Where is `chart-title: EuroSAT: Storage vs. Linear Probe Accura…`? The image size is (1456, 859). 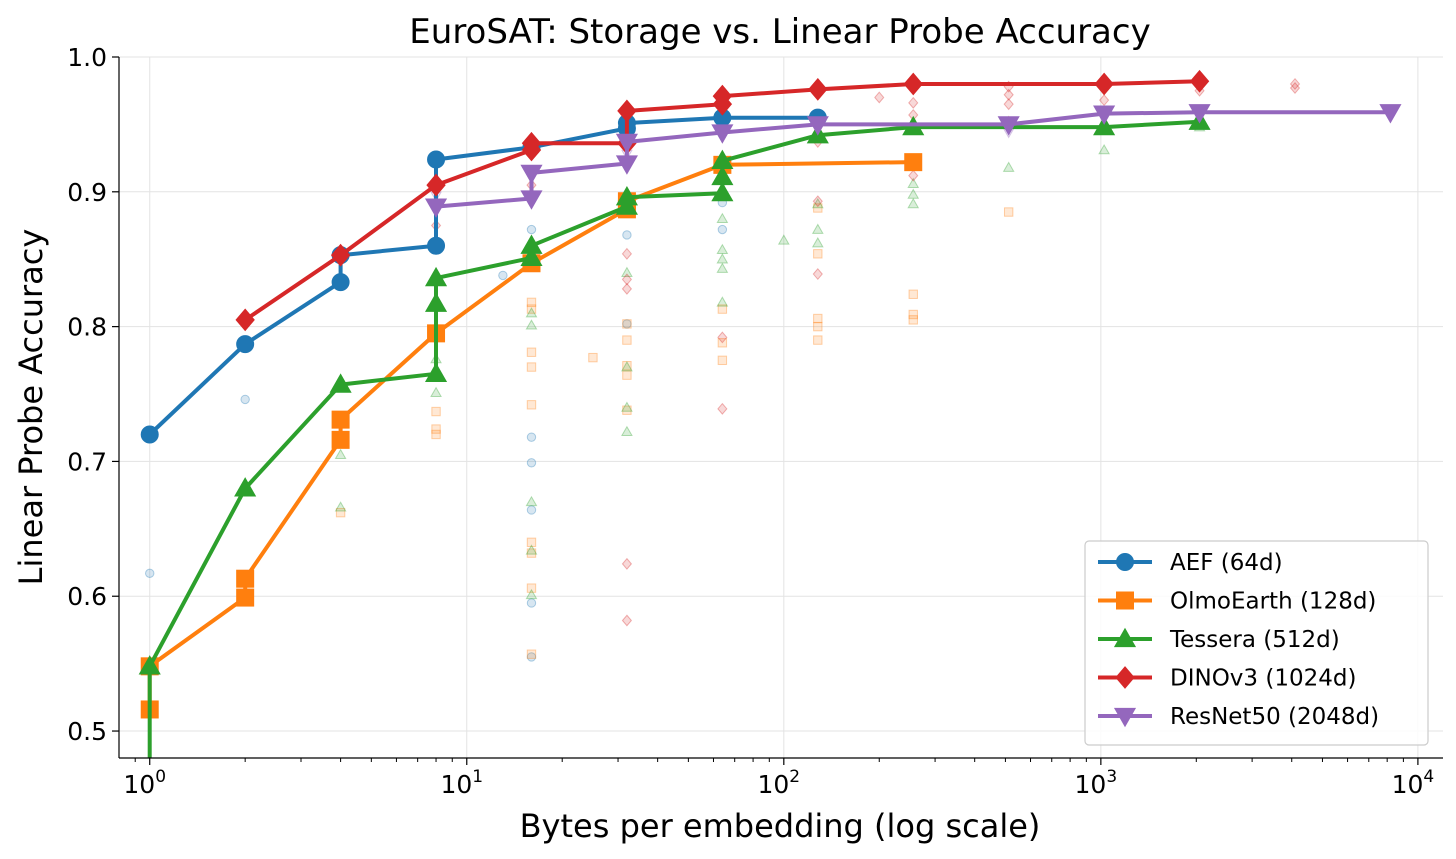
chart-title: EuroSAT: Storage vs. Linear Probe Accura… is located at coordinates (779, 32).